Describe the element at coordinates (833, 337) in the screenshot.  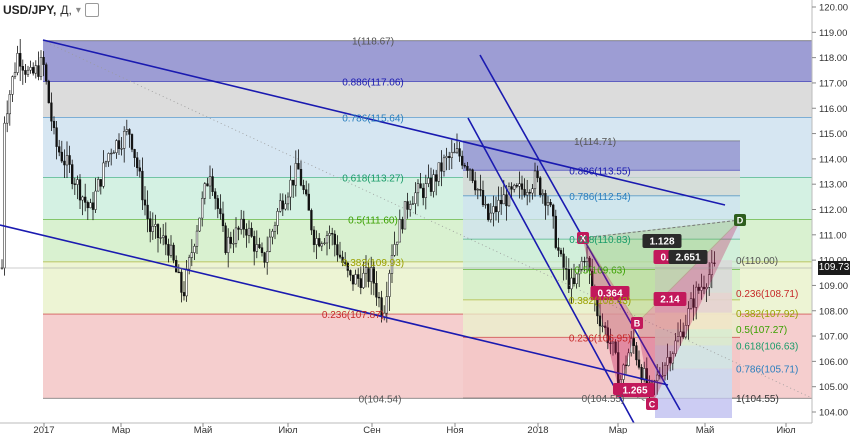
I see `y-axis-tick-label: 107.00` at that location.